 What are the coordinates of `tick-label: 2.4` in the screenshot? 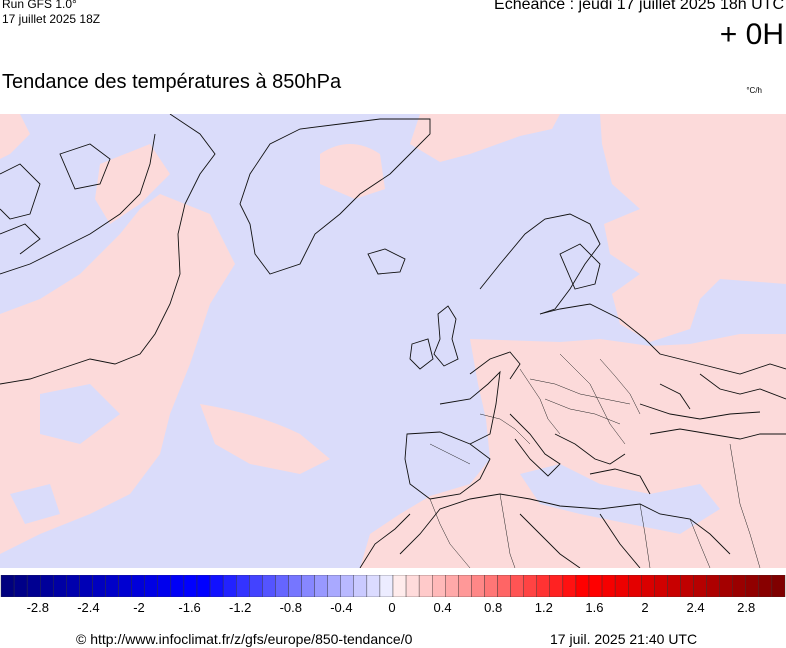 It's located at (695, 607).